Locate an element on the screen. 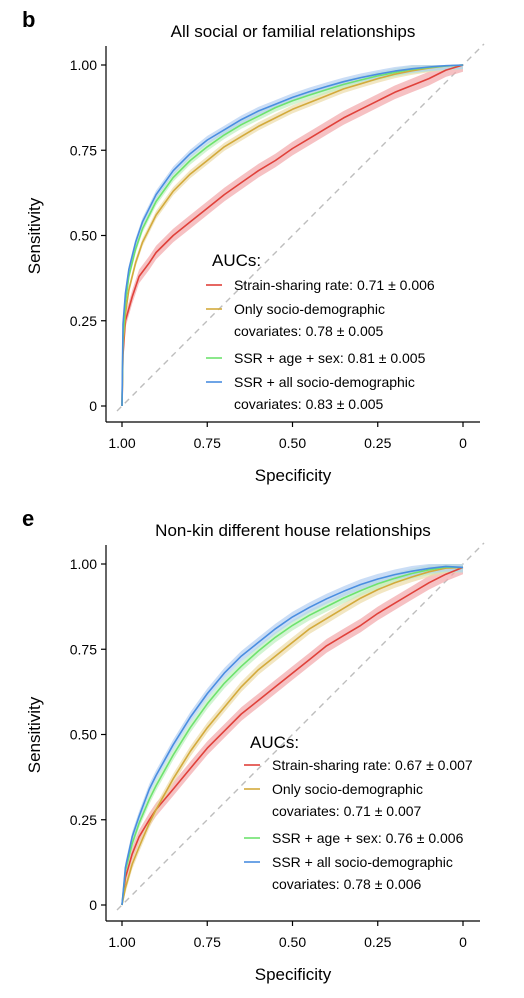 The height and width of the screenshot is (998, 524). legend-label-series-1: Strain-sharing rate: 0.71 ± 0.006 is located at coordinates (334, 285).